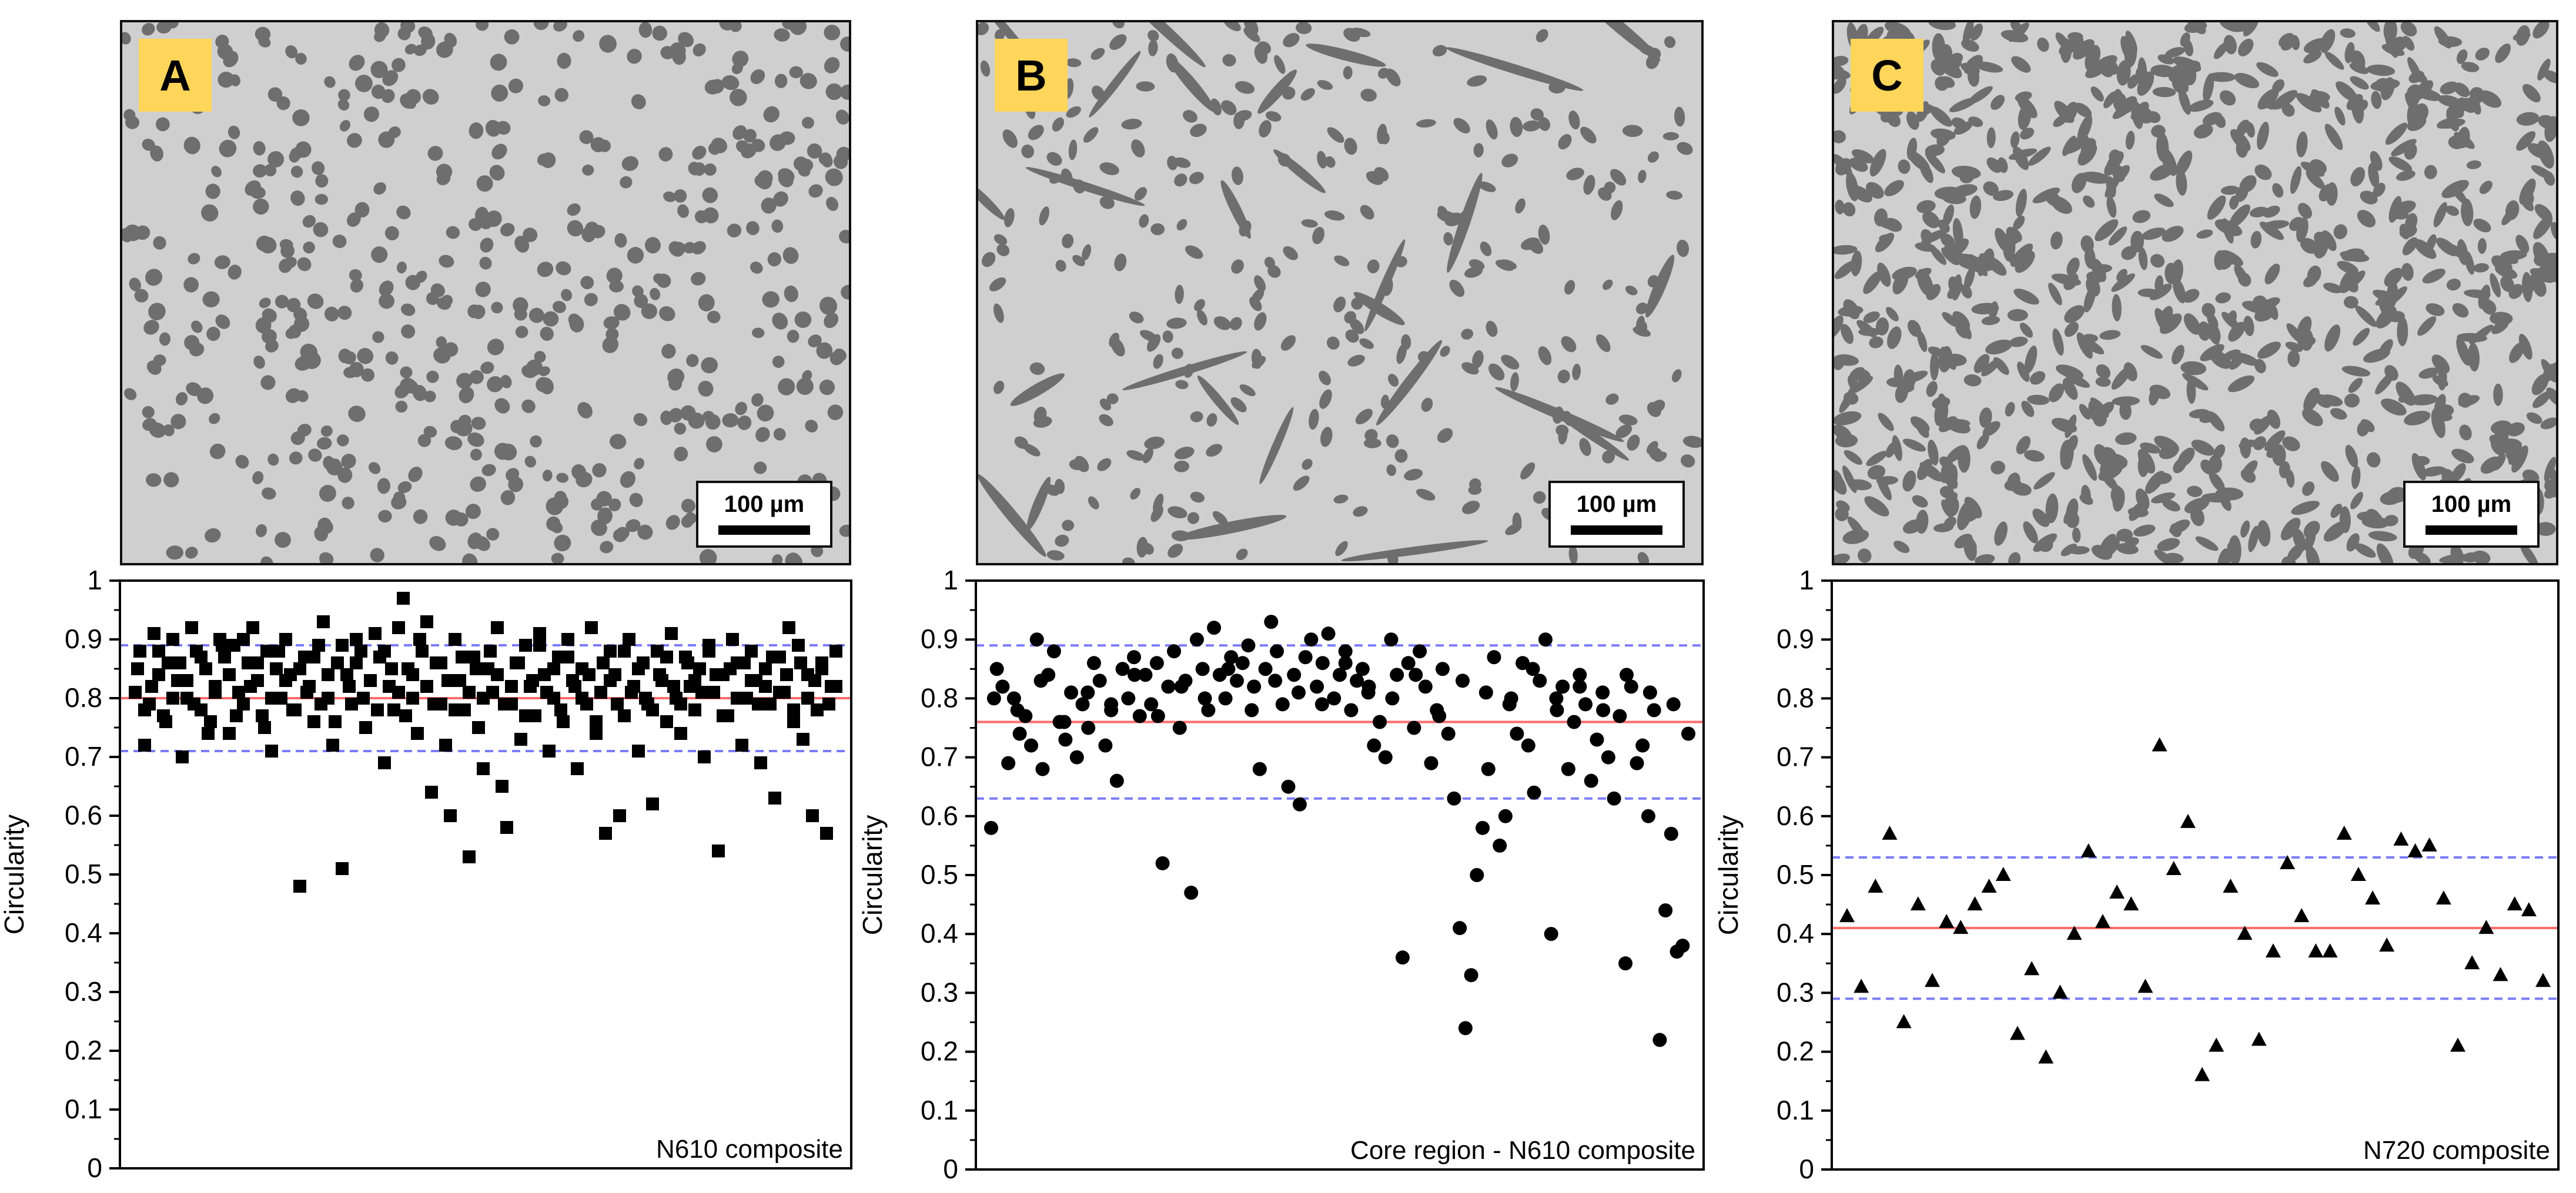  I want to click on y-tick-label: 0.5, so click(83, 874).